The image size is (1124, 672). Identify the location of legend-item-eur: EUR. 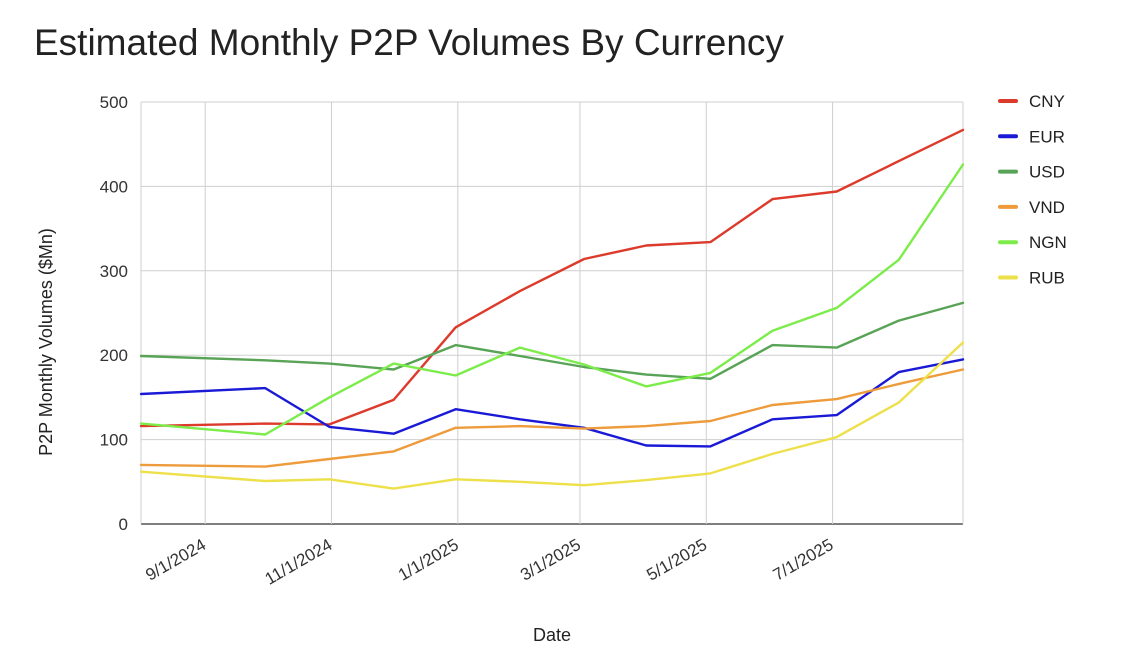
(1031, 136).